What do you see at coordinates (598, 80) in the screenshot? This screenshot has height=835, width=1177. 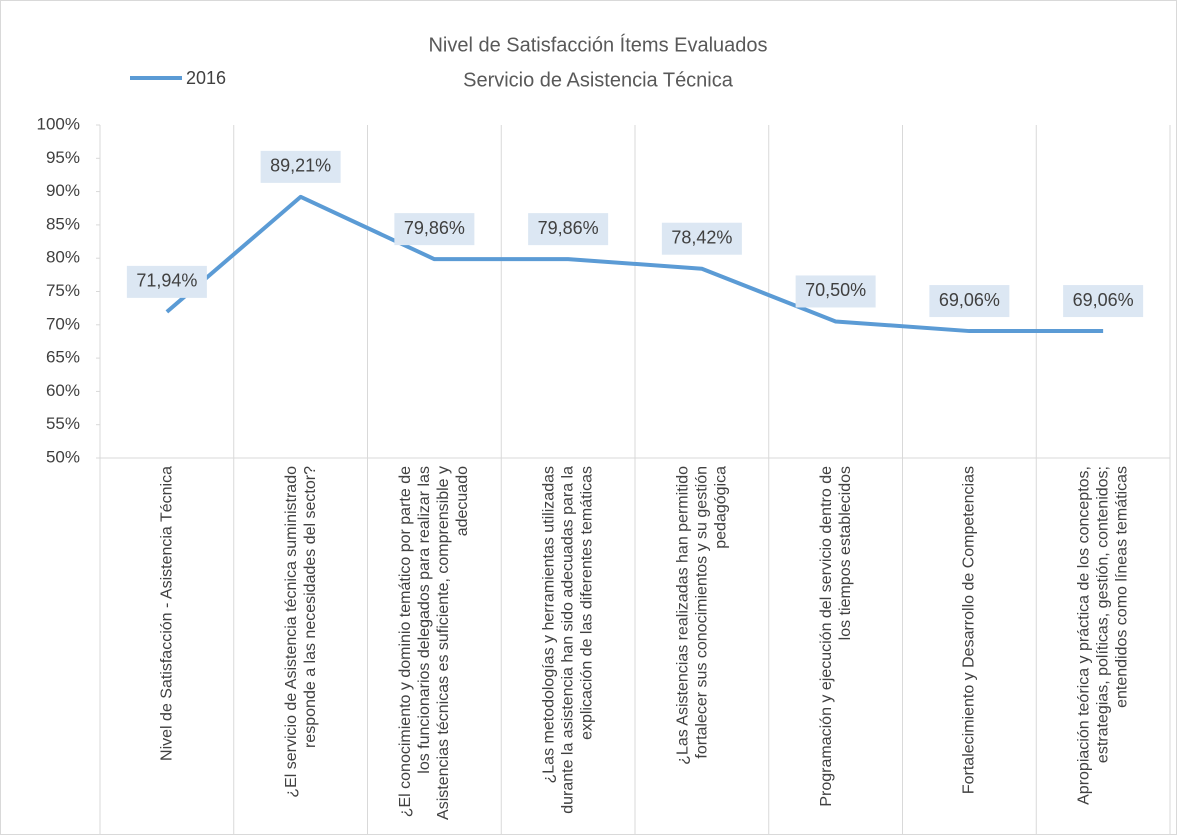 I see `chart-subtitle: Servicio de Asistencia Técnica` at bounding box center [598, 80].